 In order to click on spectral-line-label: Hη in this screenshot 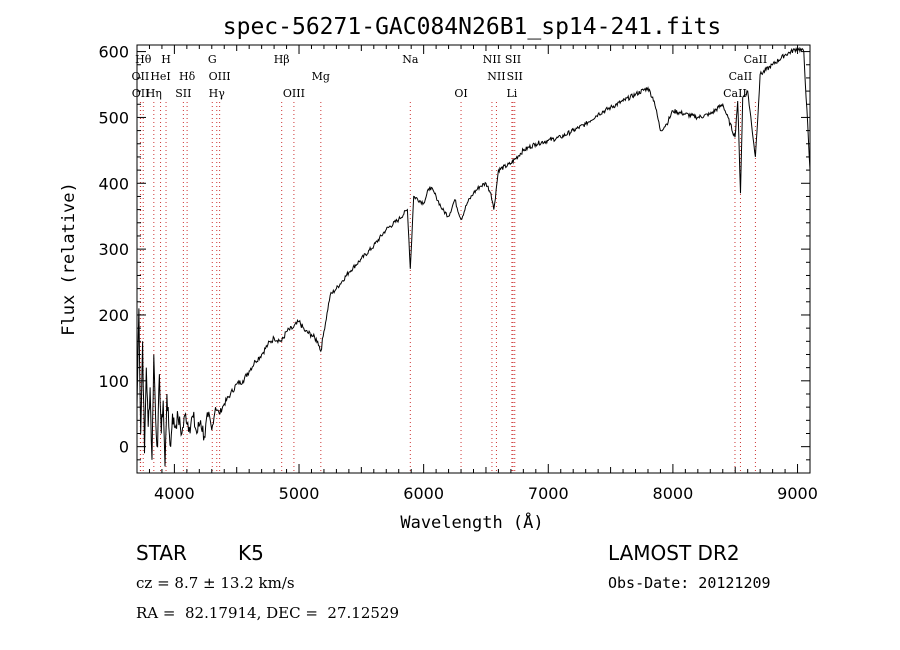, I will do `click(154, 93)`.